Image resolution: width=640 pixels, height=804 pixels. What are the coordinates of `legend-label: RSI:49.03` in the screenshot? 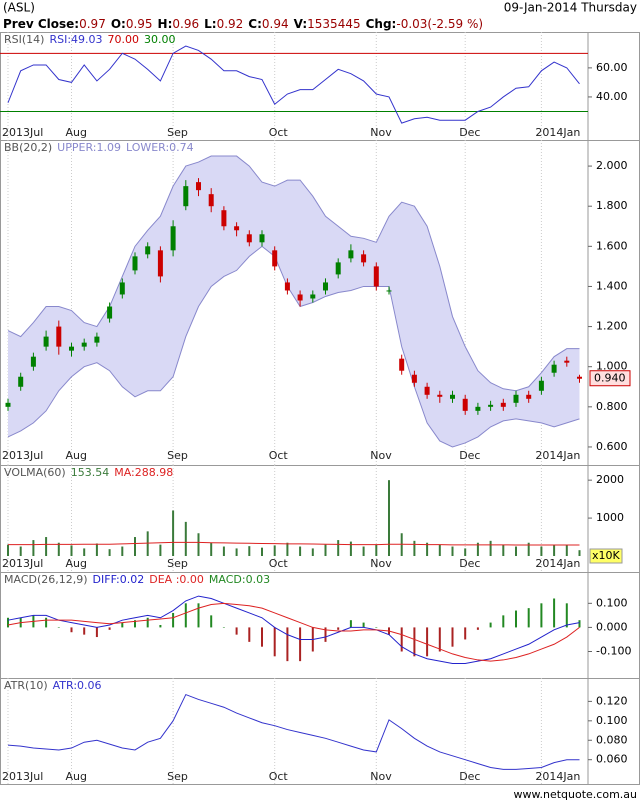 It's located at (75, 39).